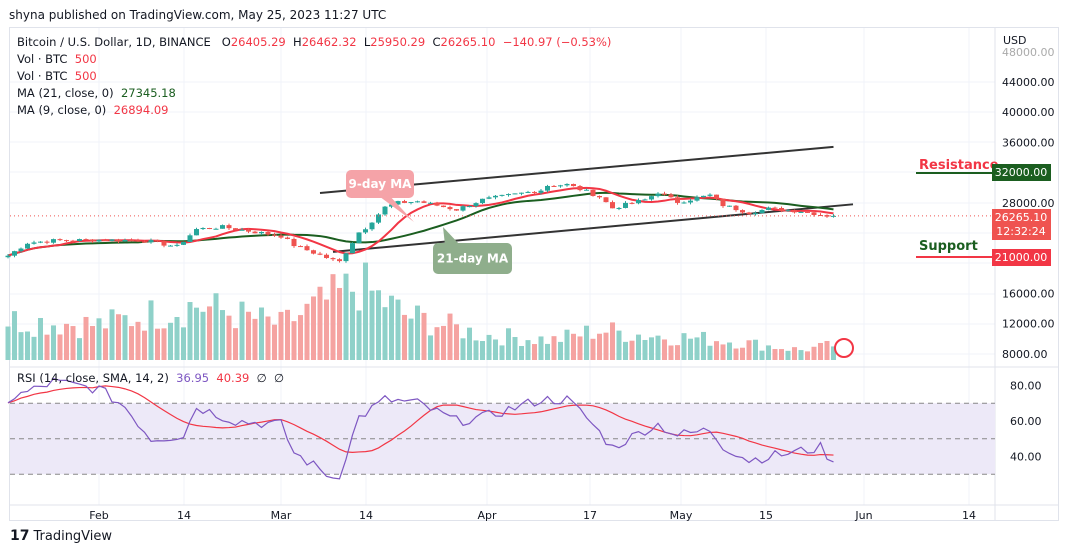  Describe the element at coordinates (1020, 231) in the screenshot. I see `last-price-tag-text: 12:32:24` at that location.